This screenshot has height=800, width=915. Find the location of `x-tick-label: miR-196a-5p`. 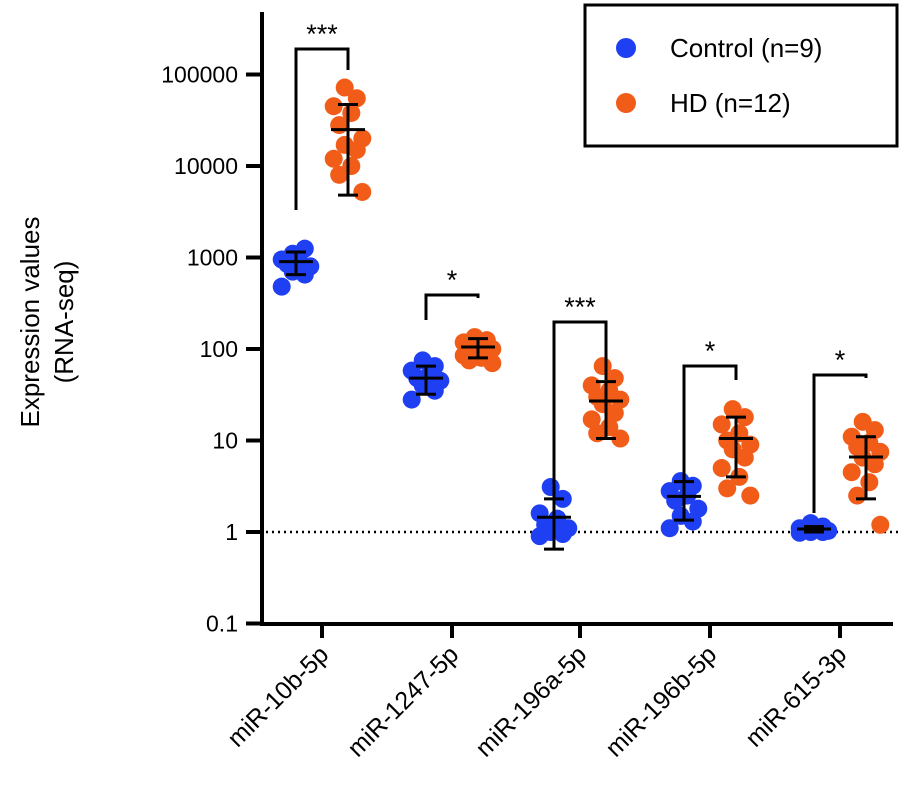

x-tick-label: miR-196a-5p is located at coordinates (531, 701).